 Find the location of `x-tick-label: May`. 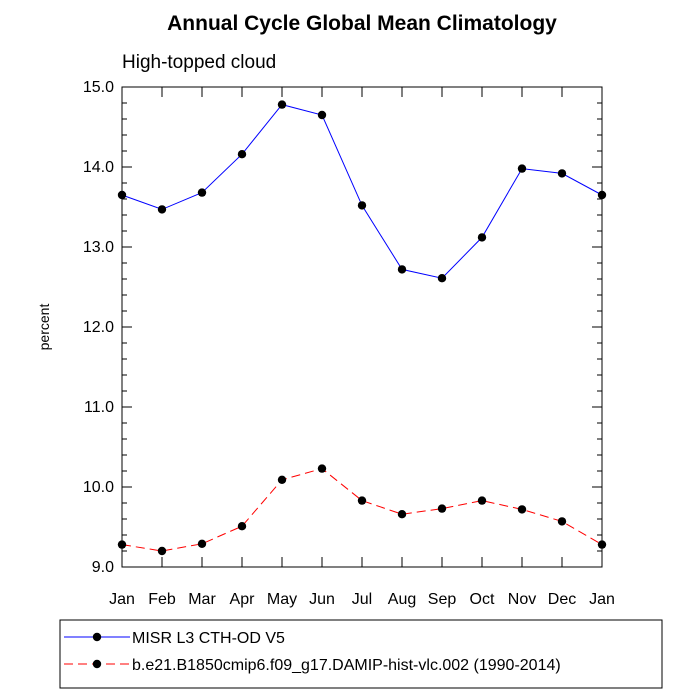

x-tick-label: May is located at coordinates (282, 599).